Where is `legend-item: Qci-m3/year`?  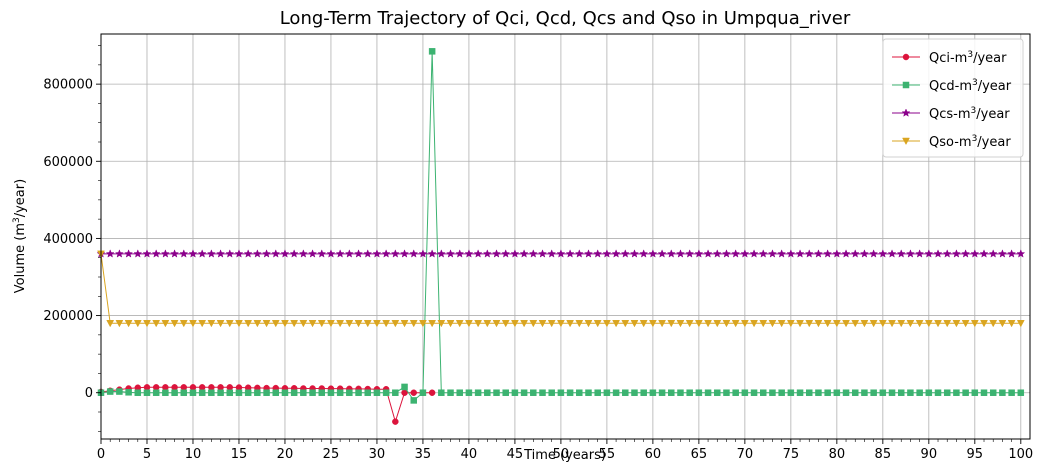 legend-item: Qci-m3/year is located at coordinates (949, 58).